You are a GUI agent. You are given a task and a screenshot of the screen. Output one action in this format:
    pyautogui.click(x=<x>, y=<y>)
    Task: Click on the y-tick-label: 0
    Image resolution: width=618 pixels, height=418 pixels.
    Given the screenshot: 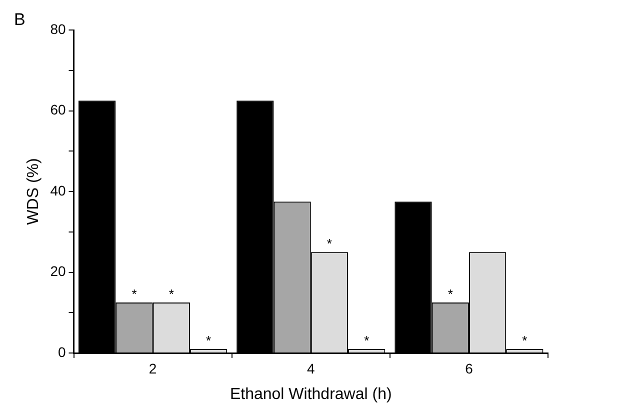 What is the action you would take?
    pyautogui.click(x=62, y=352)
    